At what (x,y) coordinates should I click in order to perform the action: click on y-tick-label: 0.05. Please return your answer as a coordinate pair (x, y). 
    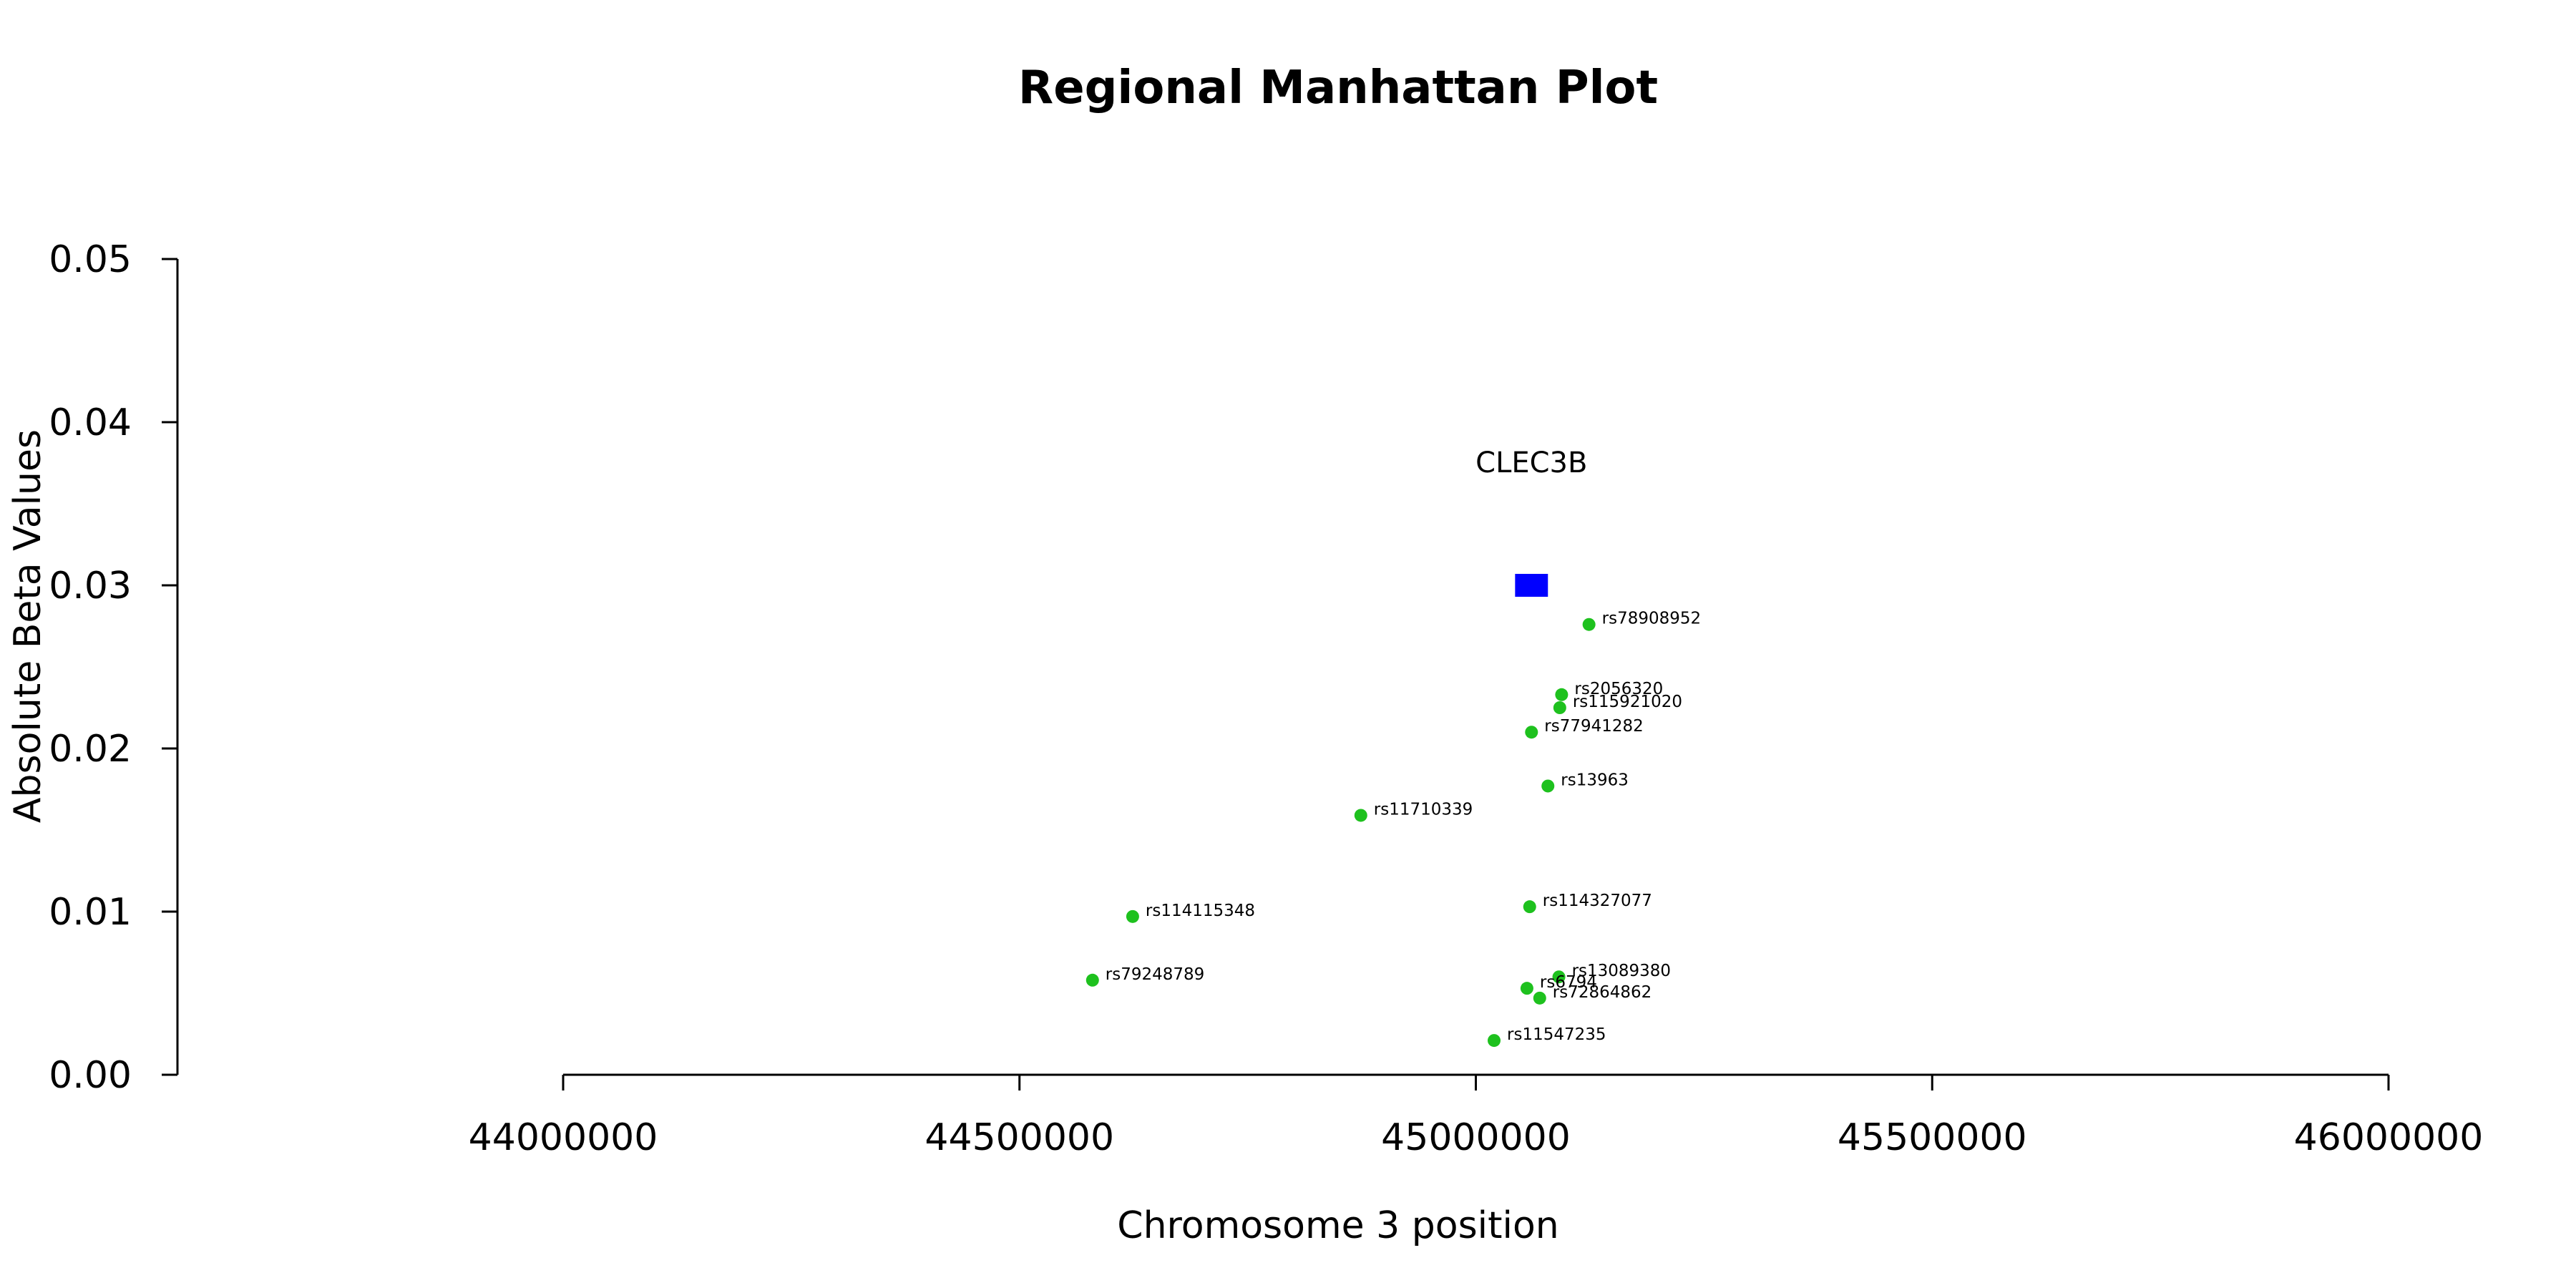
    Looking at the image, I should click on (90, 259).